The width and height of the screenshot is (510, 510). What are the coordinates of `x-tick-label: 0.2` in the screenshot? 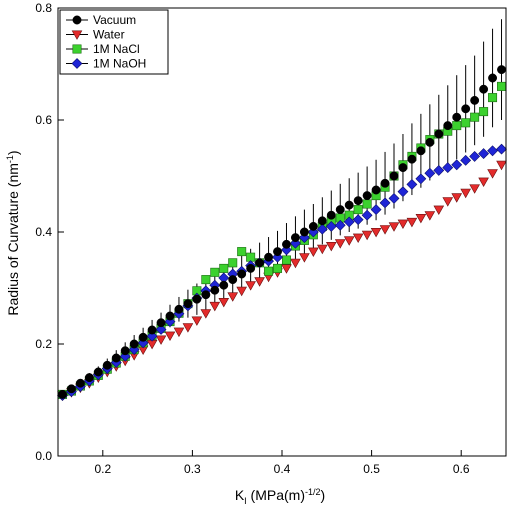 It's located at (102, 469).